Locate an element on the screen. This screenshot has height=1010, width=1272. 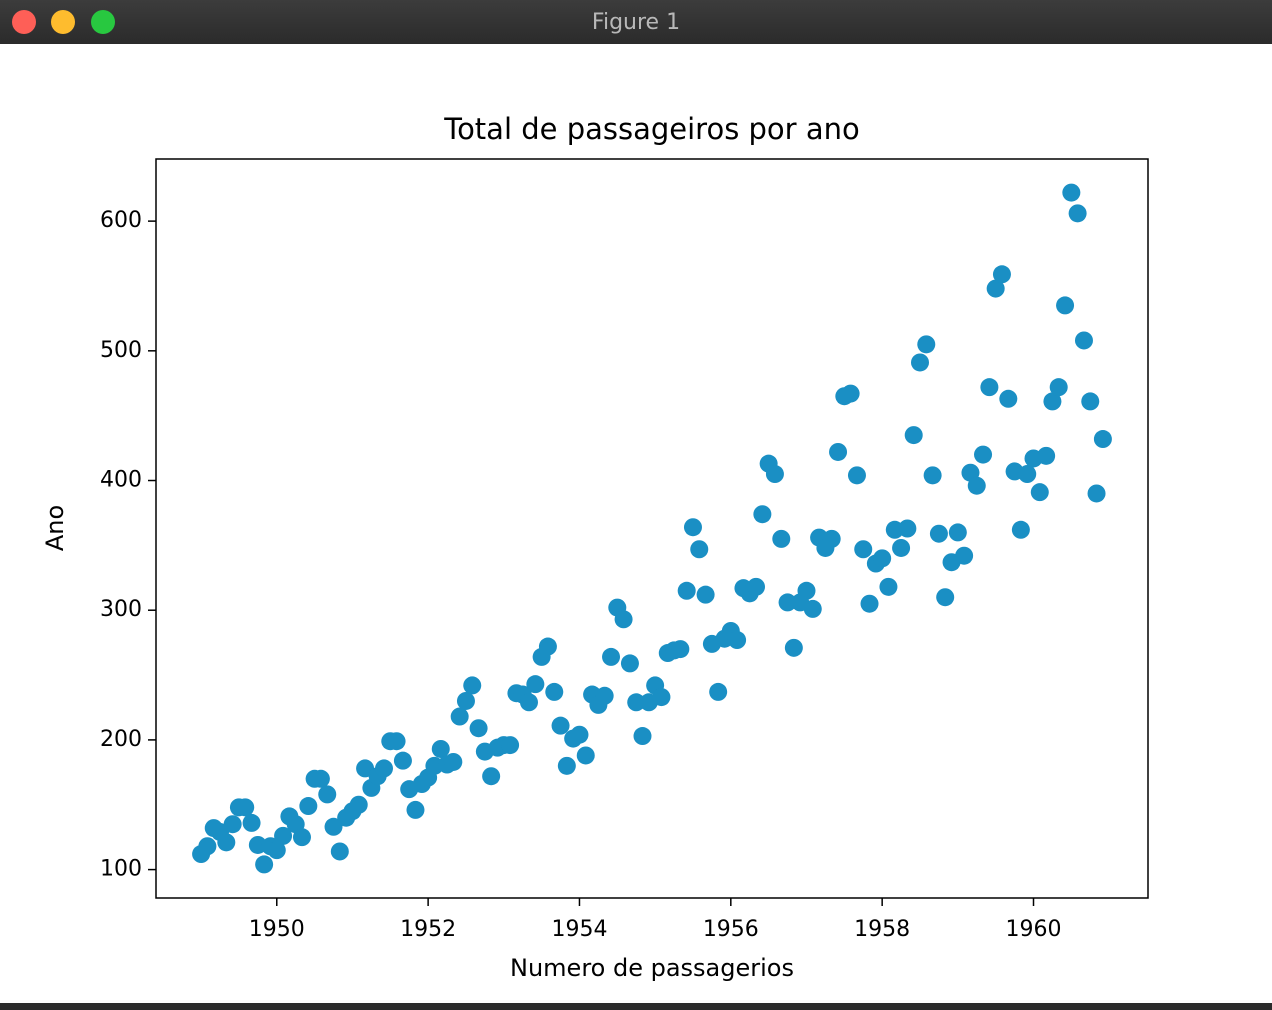
minimize-button is located at coordinates (63, 22).